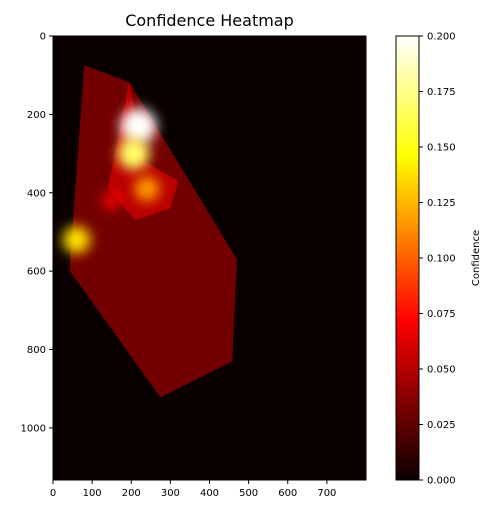 The height and width of the screenshot is (516, 494). Describe the element at coordinates (151, 334) in the screenshot. I see `heatmap-region` at that location.